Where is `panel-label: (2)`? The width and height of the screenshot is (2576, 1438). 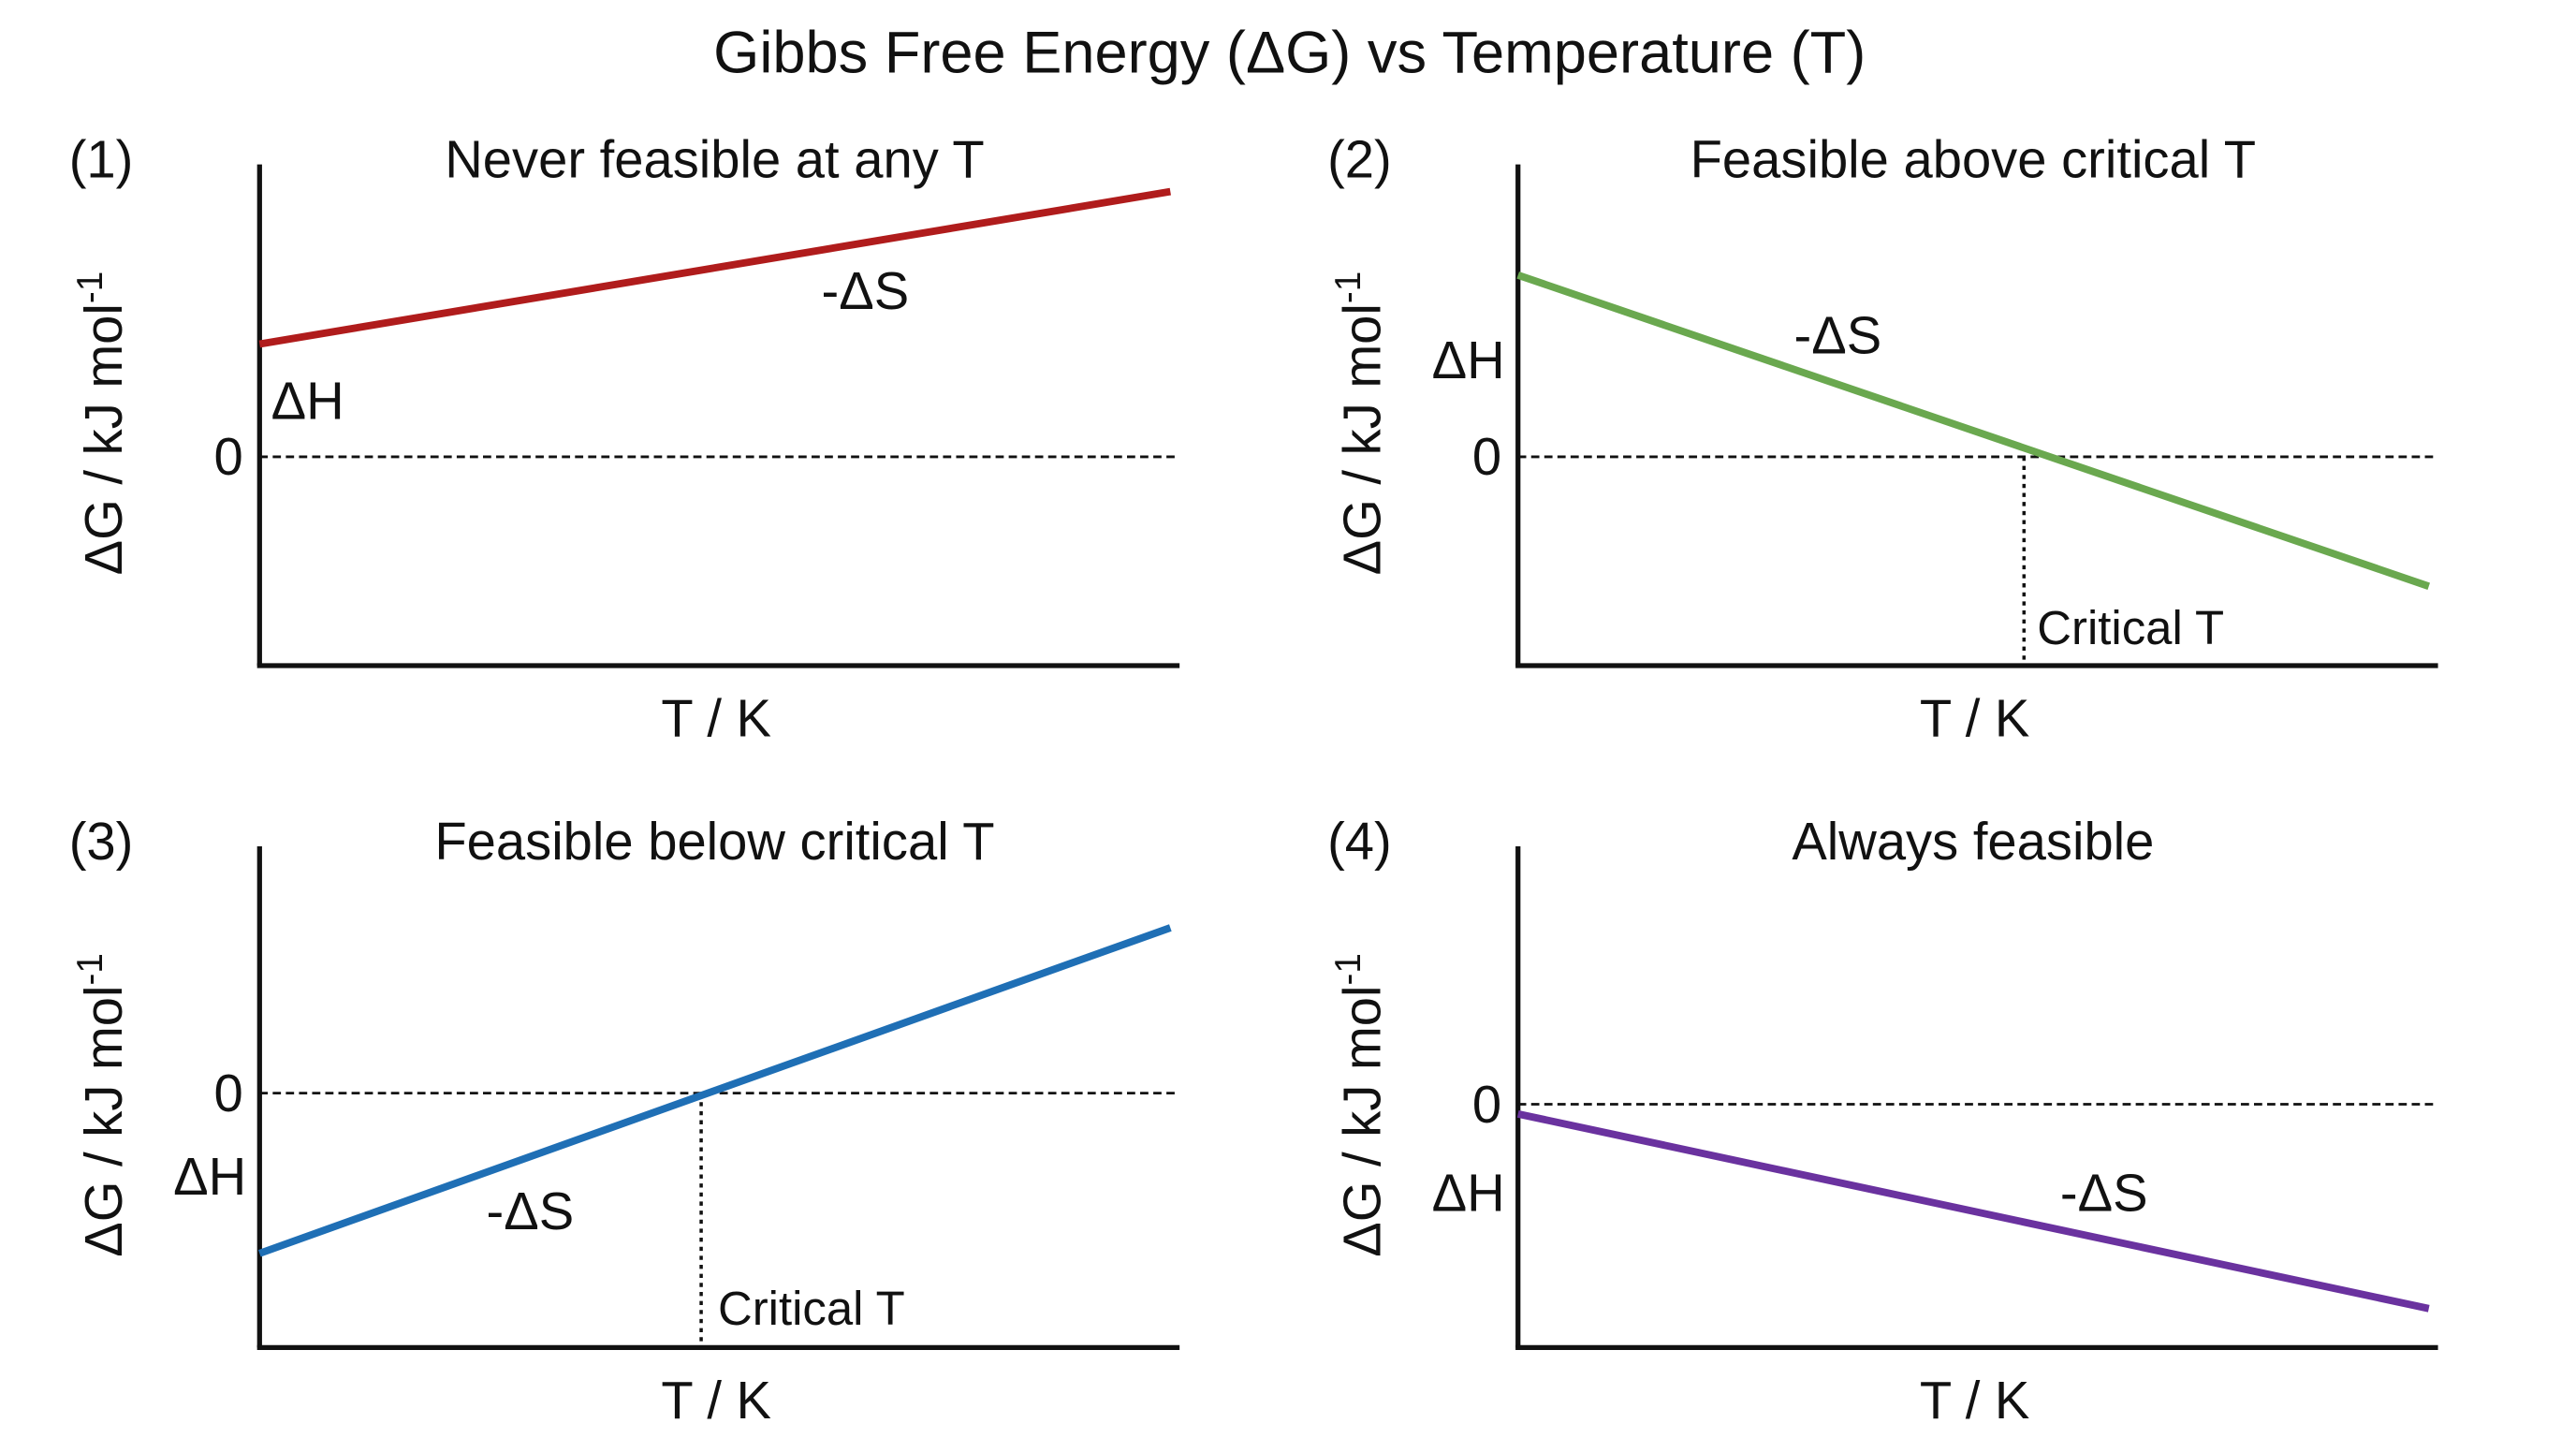
panel-label: (2) is located at coordinates (1359, 159).